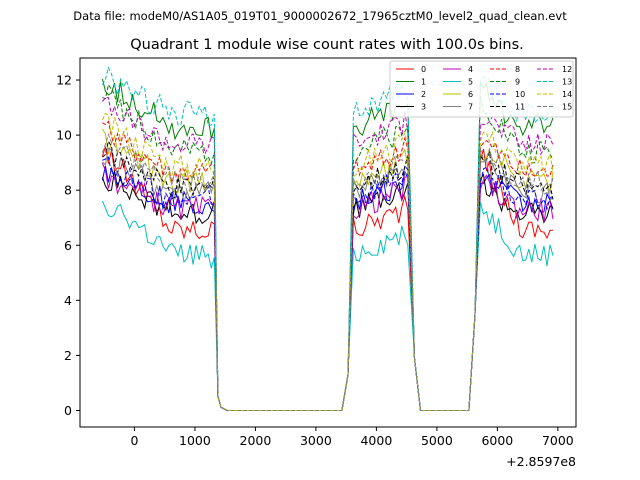 The height and width of the screenshot is (480, 640). What do you see at coordinates (470, 107) in the screenshot?
I see `legend-label-7: 7` at bounding box center [470, 107].